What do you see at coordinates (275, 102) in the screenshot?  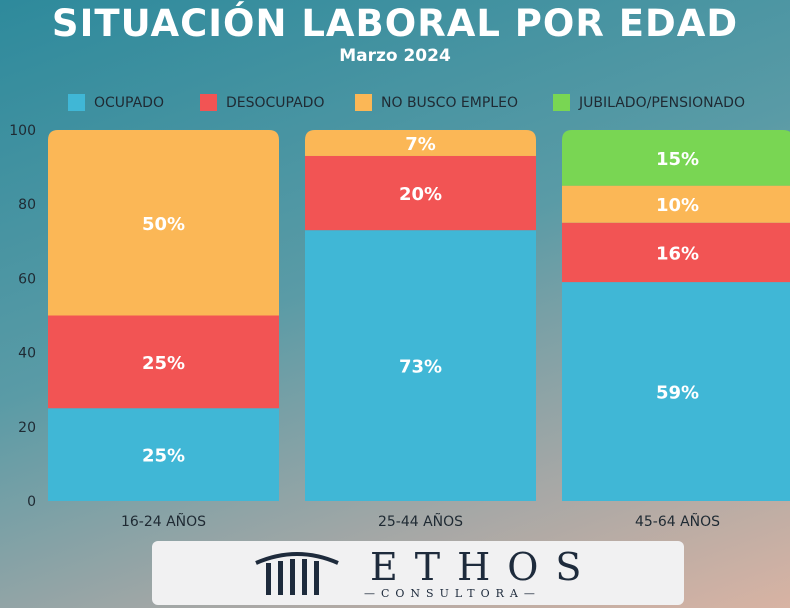 I see `legend-label-desocupado: DESOCUPADO` at bounding box center [275, 102].